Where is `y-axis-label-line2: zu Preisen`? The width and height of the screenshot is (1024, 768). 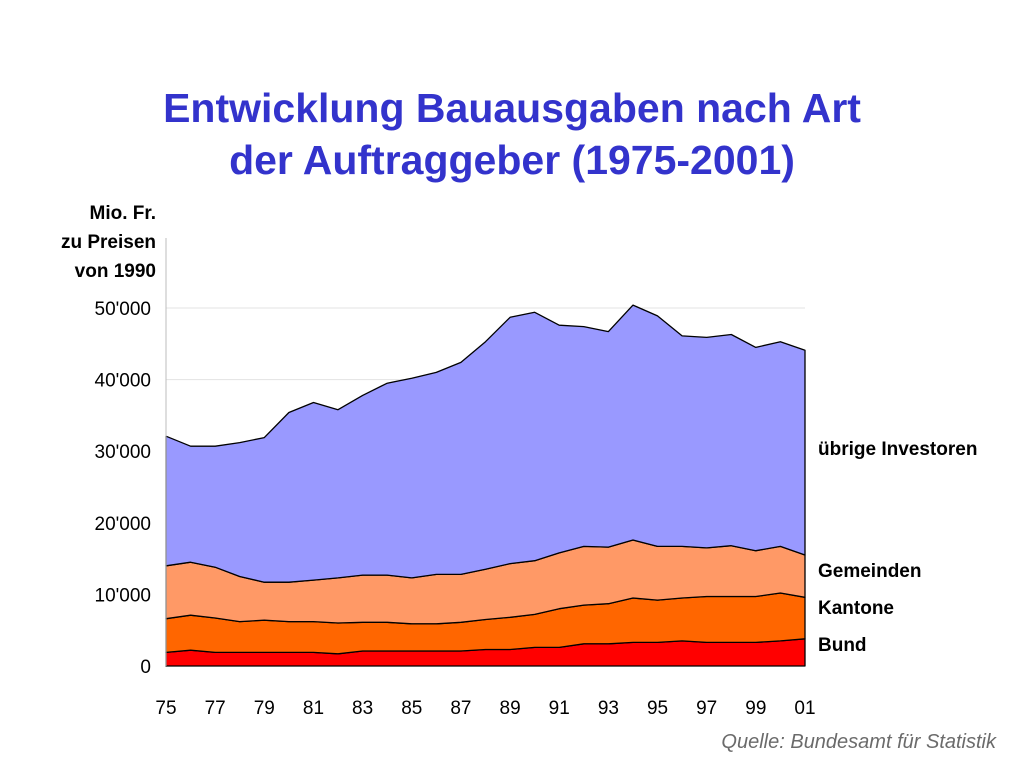
y-axis-label-line2: zu Preisen is located at coordinates (108, 242).